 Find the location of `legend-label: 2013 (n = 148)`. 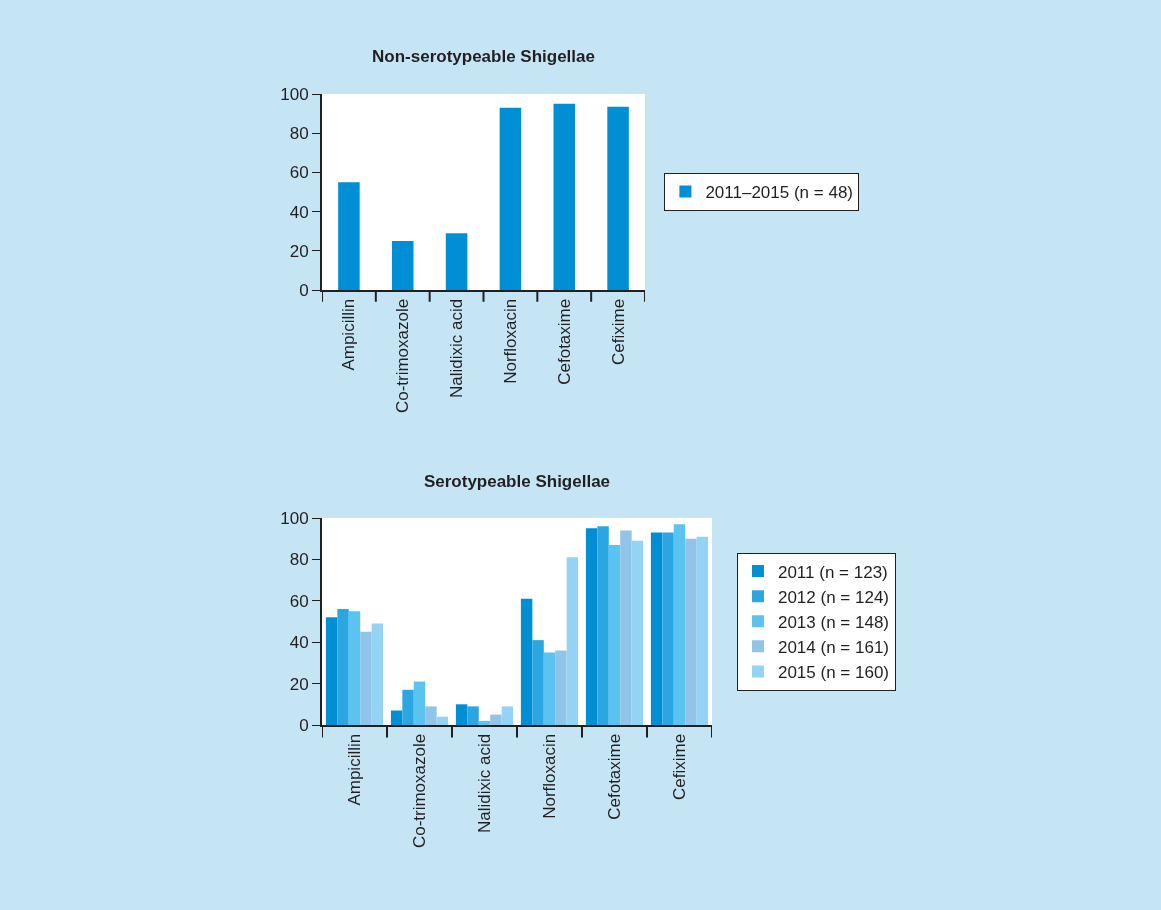

legend-label: 2013 (n = 148) is located at coordinates (833, 622).